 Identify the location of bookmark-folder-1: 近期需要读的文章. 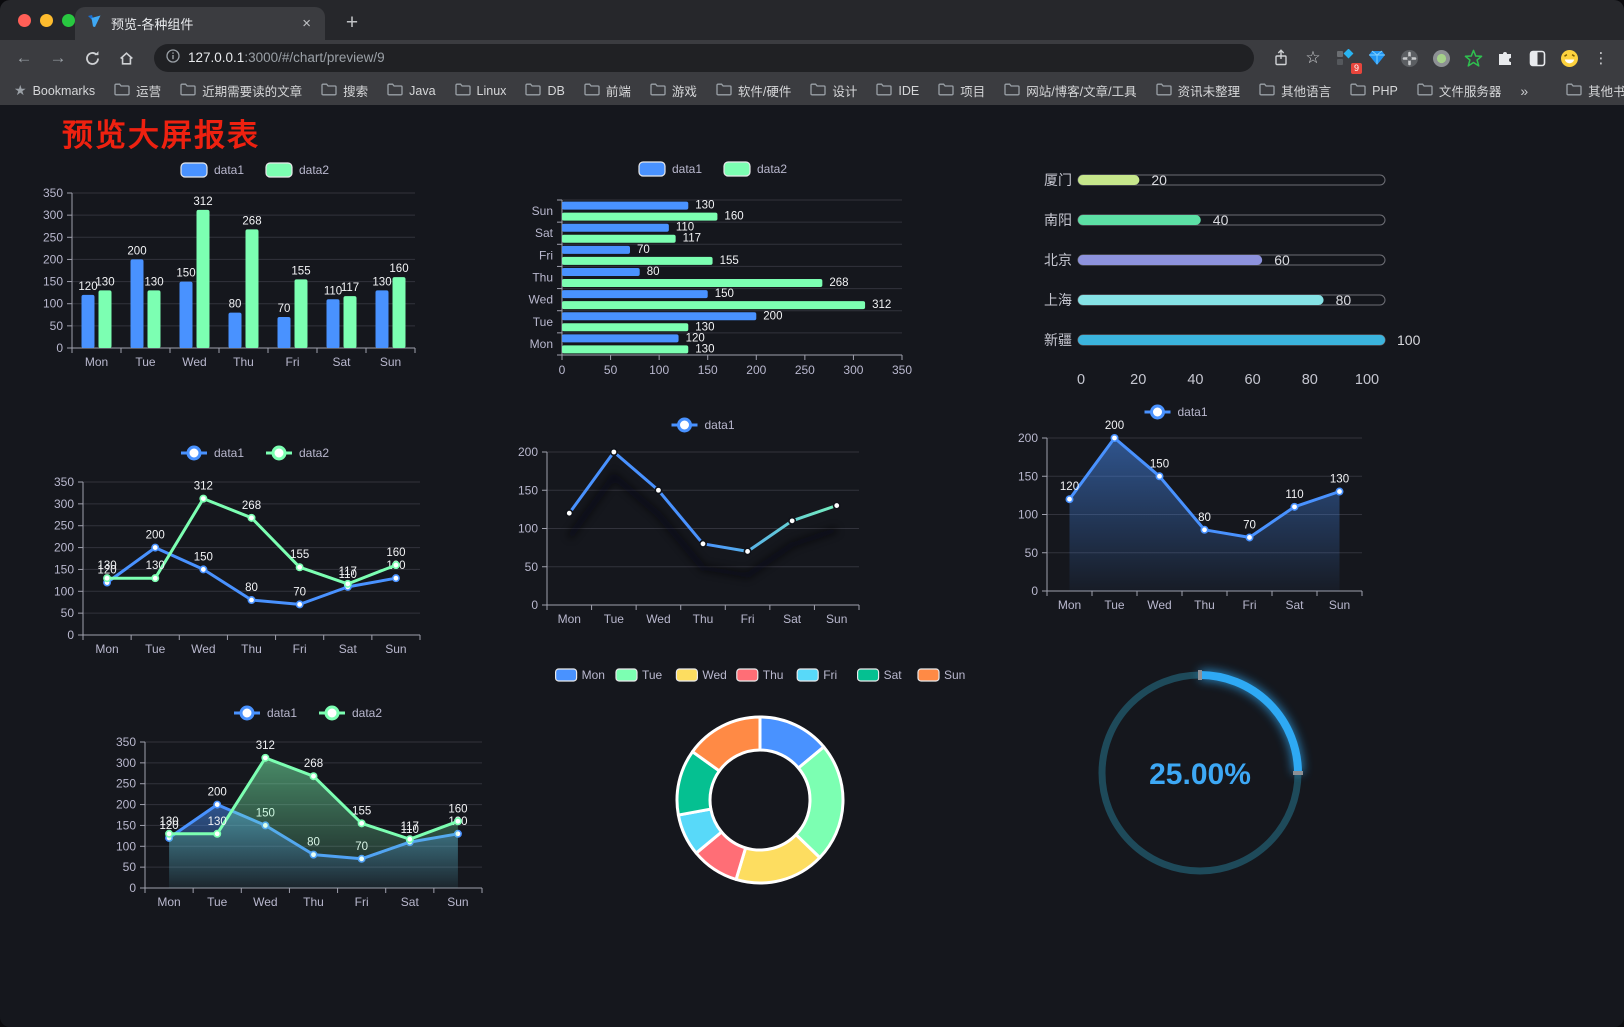
(241, 90).